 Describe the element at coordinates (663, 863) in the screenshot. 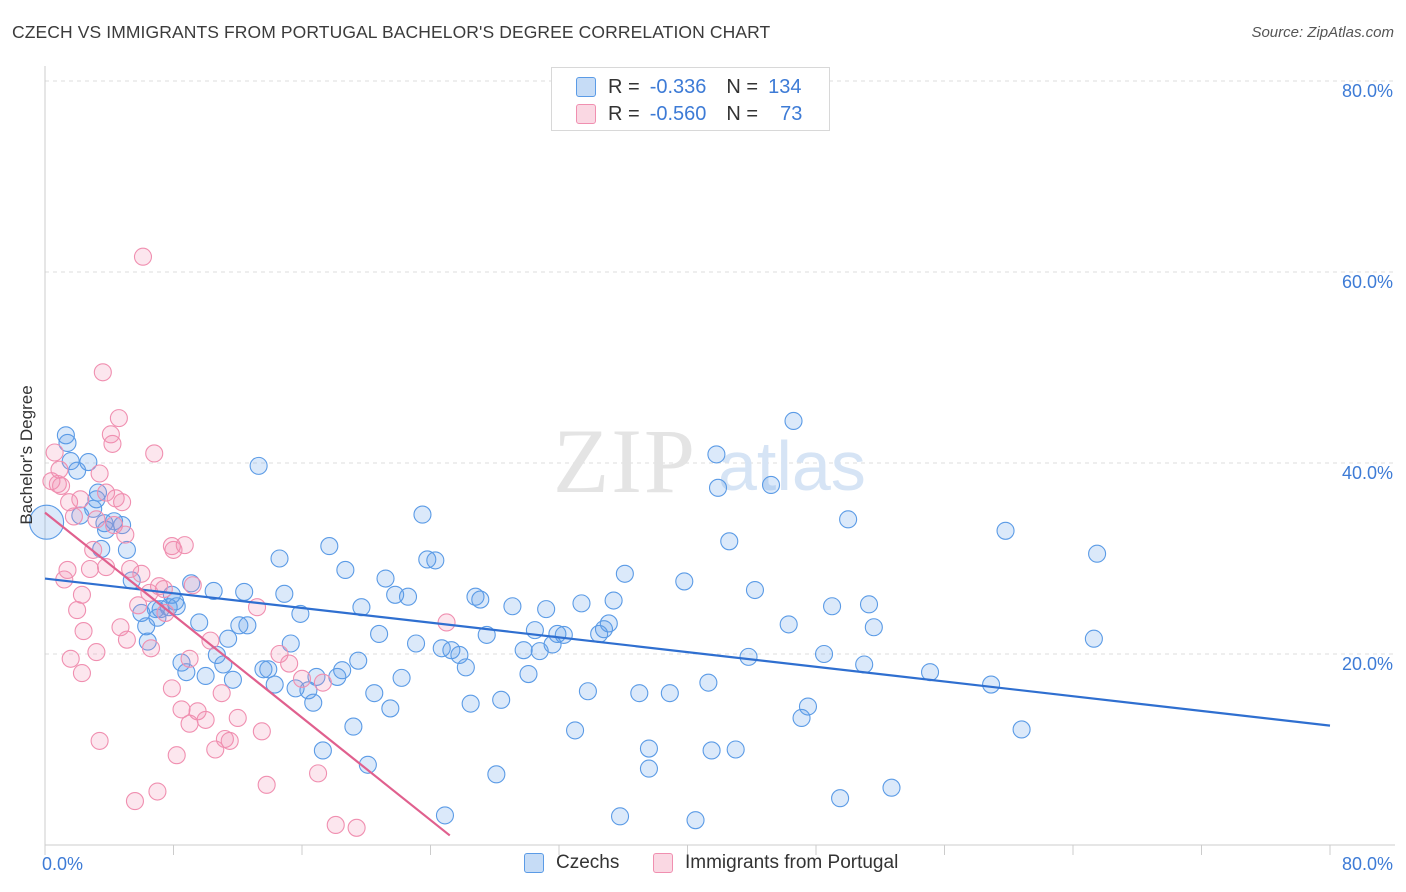

I see `series-swatch-portugal` at that location.